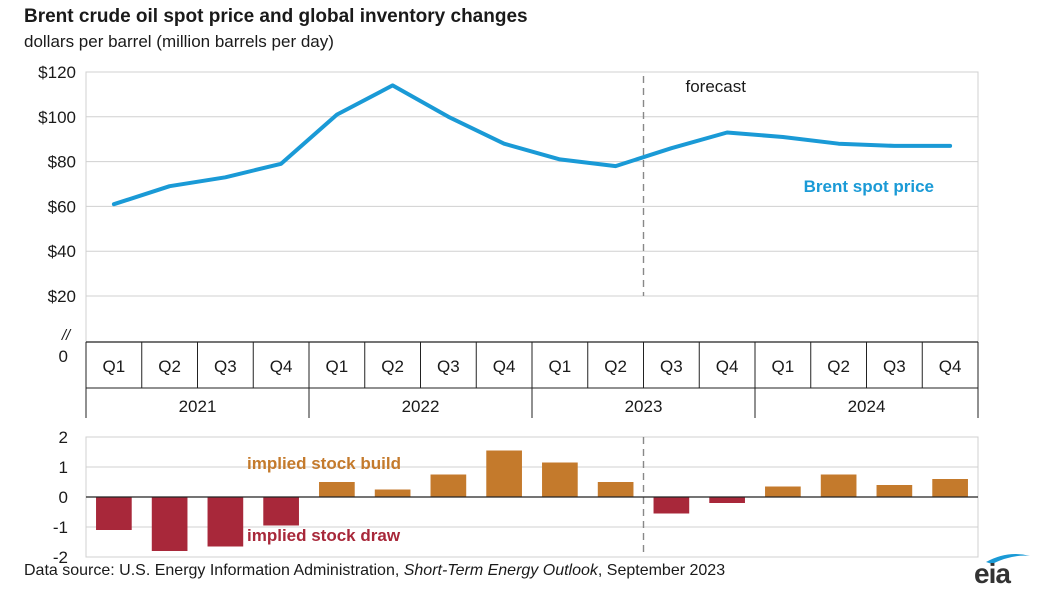 This screenshot has width=1041, height=592. I want to click on year-tick-label: 2023, so click(644, 406).